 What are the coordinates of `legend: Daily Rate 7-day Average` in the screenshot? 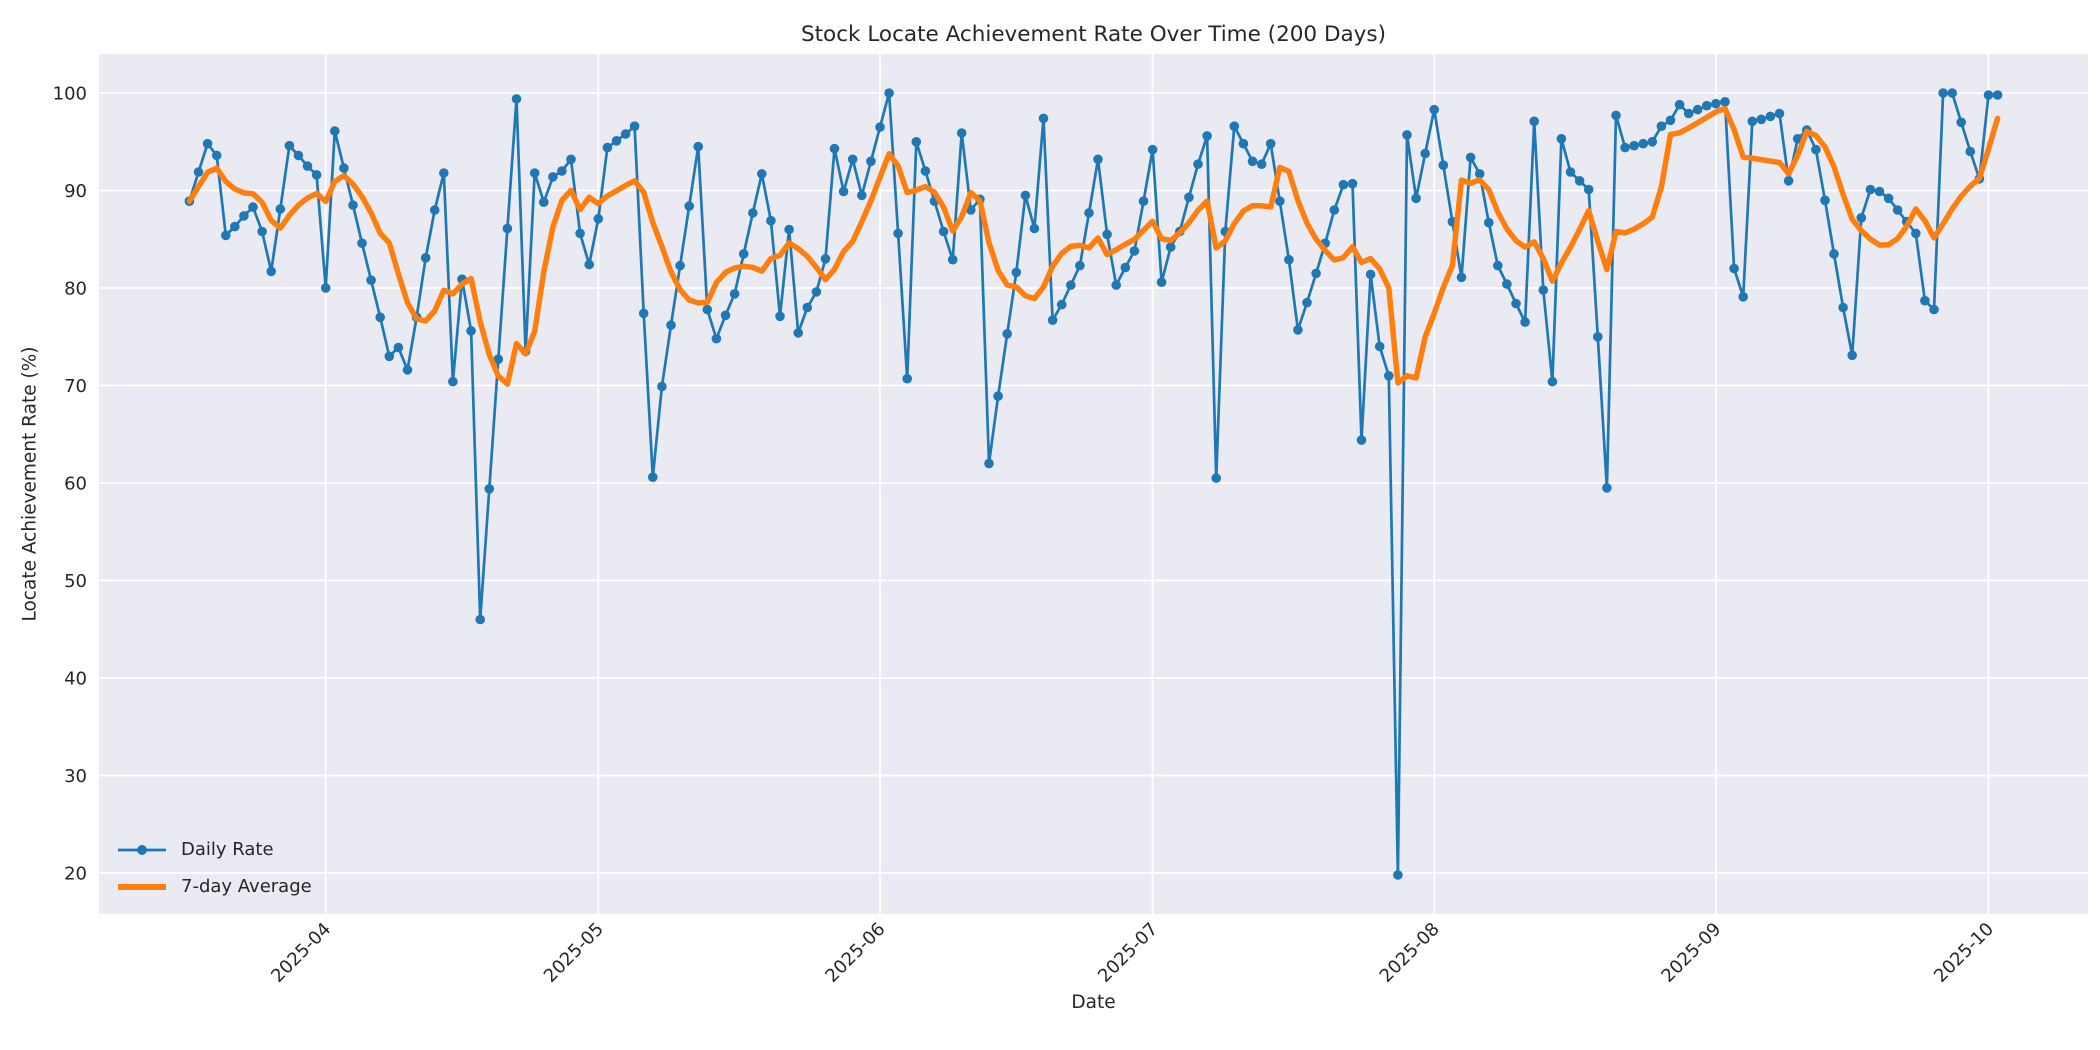 It's located at (214, 868).